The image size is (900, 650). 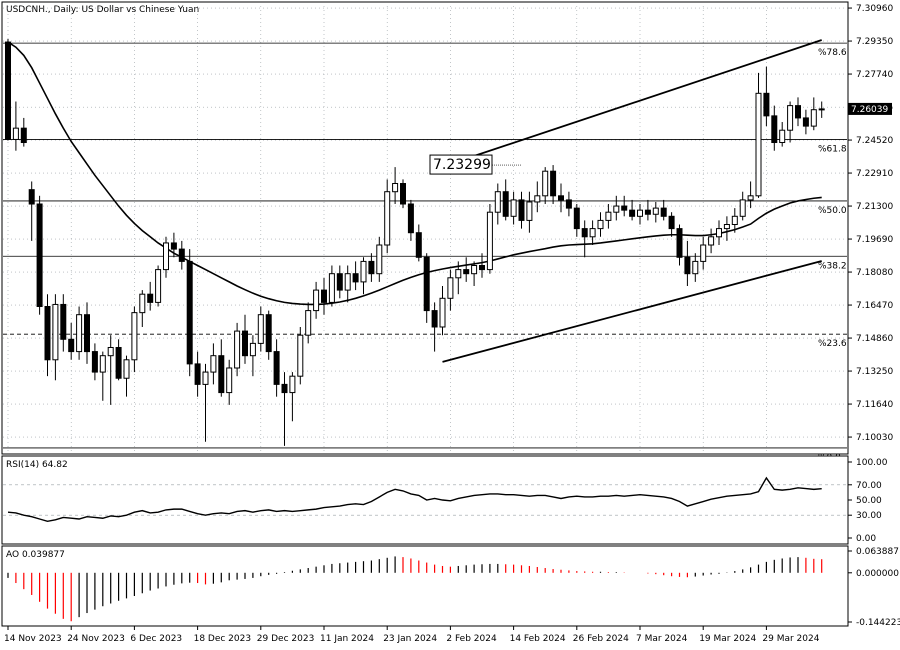 What do you see at coordinates (450, 586) in the screenshot?
I see `ao-panel: AO 0.039877 0.063887 0.000000 -0.144223` at bounding box center [450, 586].